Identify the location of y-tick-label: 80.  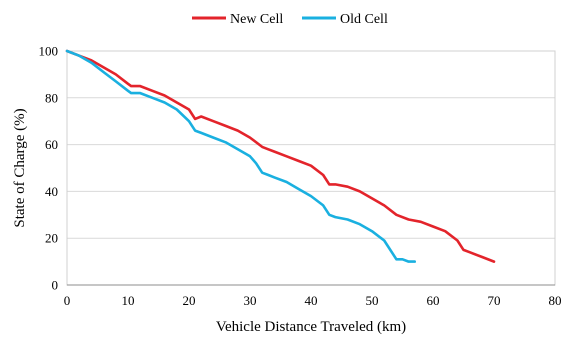
(51, 97).